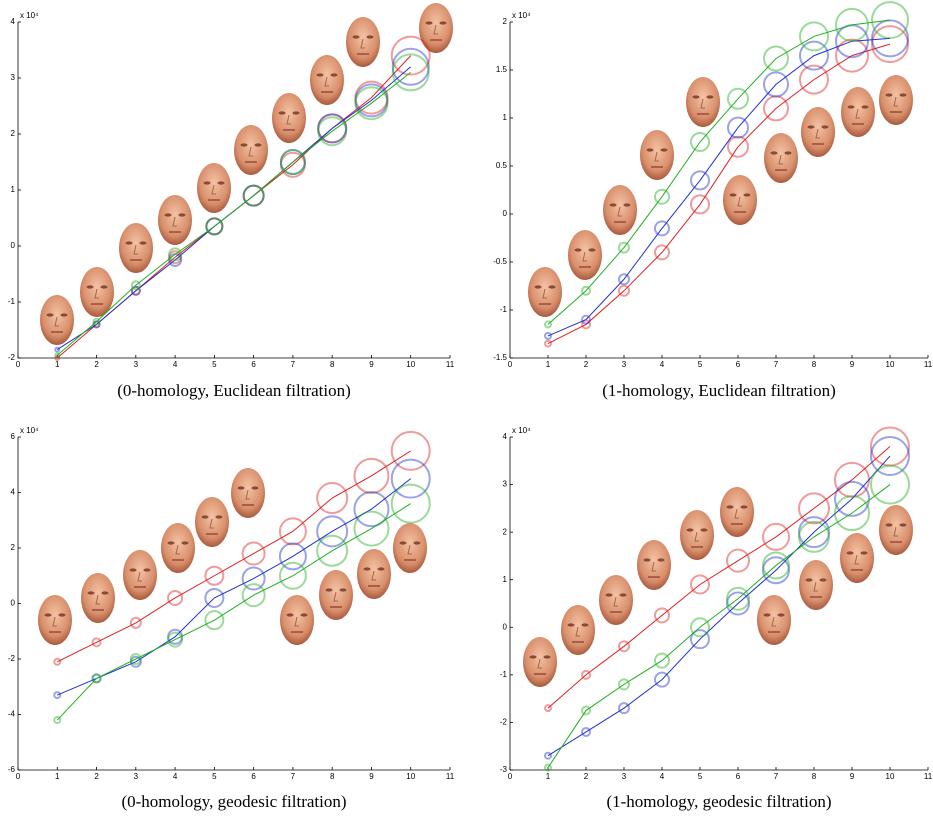  I want to click on x-tick-label: 3, so click(136, 364).